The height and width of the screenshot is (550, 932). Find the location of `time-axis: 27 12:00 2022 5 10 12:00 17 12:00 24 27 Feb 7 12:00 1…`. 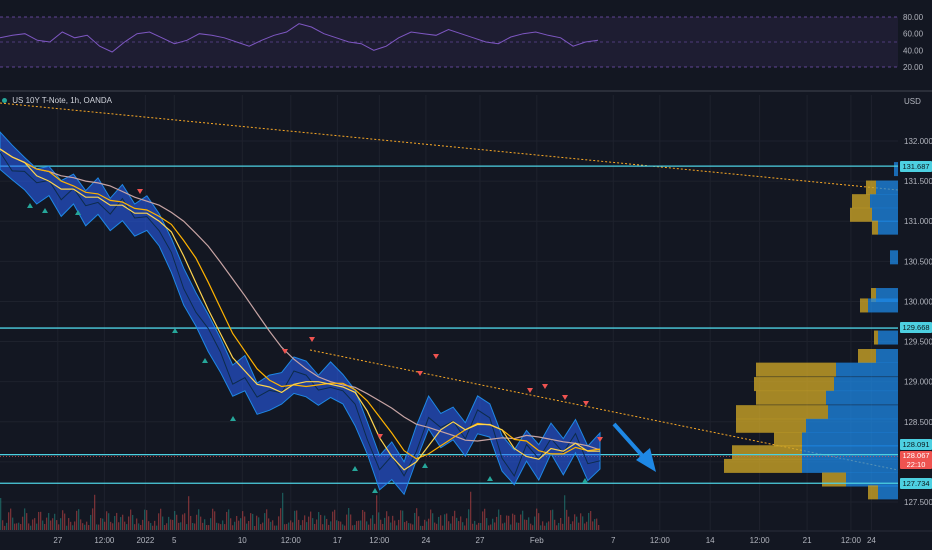

time-axis: 27 12:00 2022 5 10 12:00 17 12:00 24 27 Feb 7 12:00 1… is located at coordinates (464, 540).